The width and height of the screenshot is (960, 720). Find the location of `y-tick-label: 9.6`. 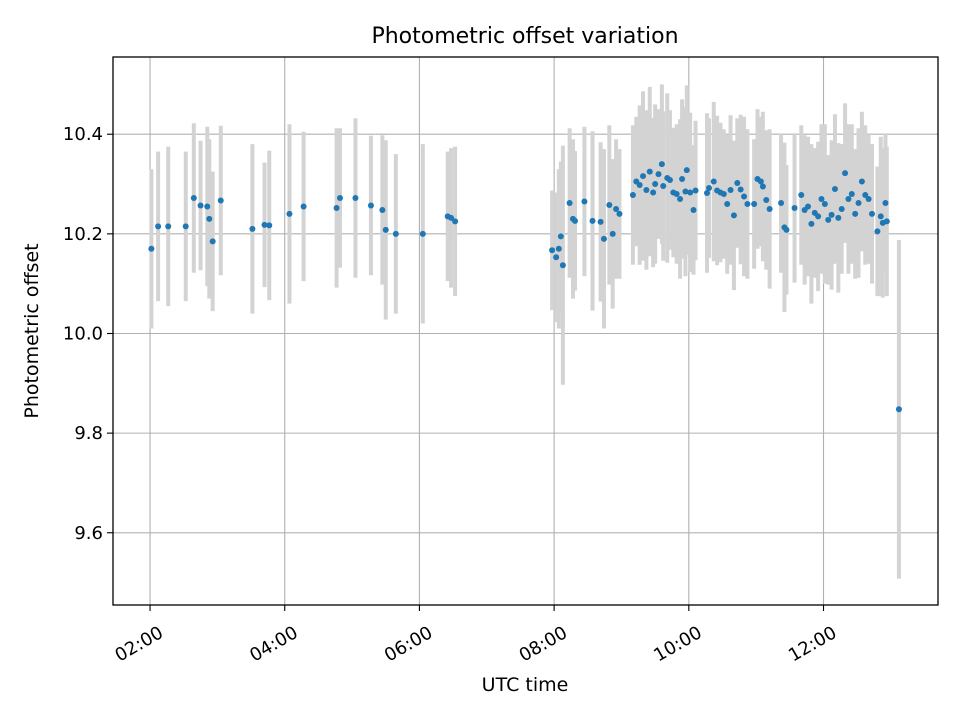

y-tick-label: 9.6 is located at coordinates (88, 533).